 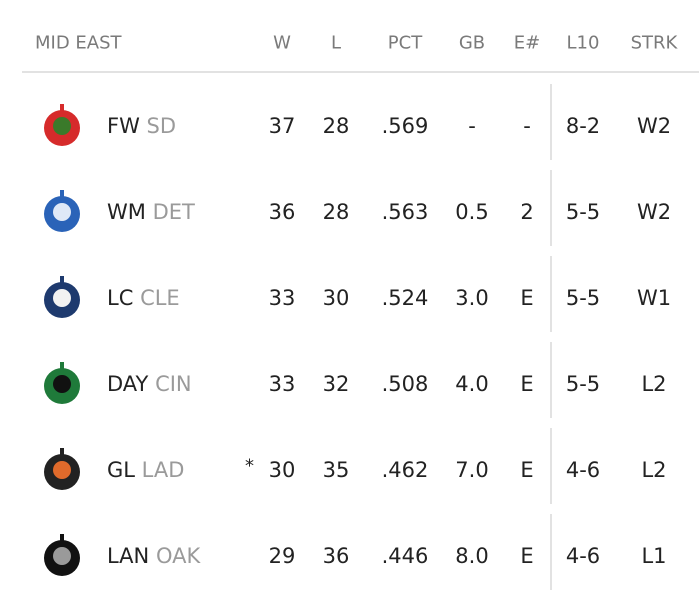 What do you see at coordinates (405, 384) in the screenshot?
I see `stat-cell: .508` at bounding box center [405, 384].